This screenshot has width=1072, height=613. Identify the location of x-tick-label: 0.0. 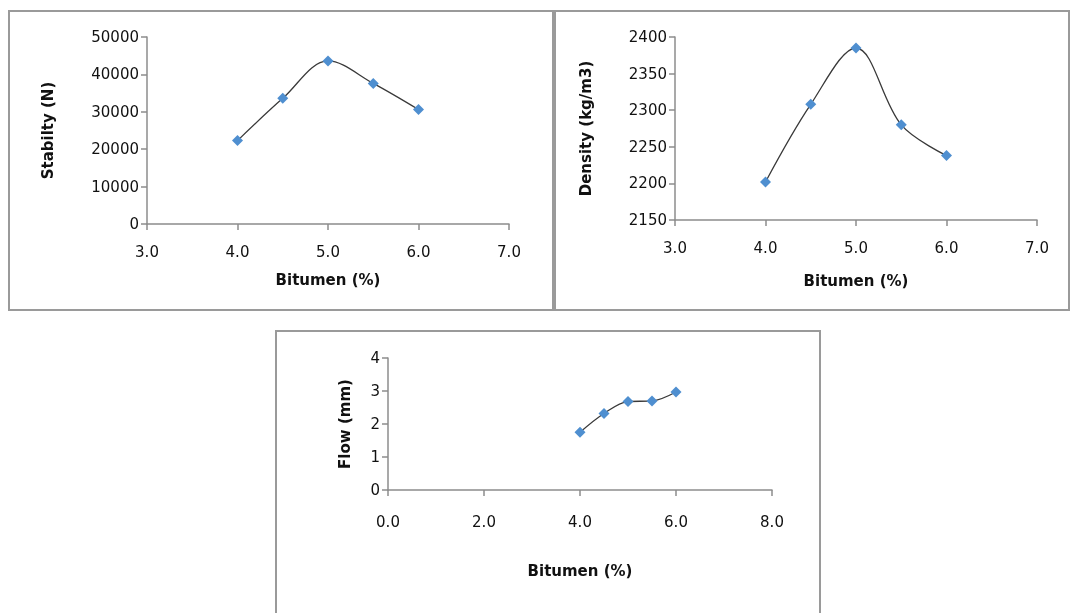
(388, 521).